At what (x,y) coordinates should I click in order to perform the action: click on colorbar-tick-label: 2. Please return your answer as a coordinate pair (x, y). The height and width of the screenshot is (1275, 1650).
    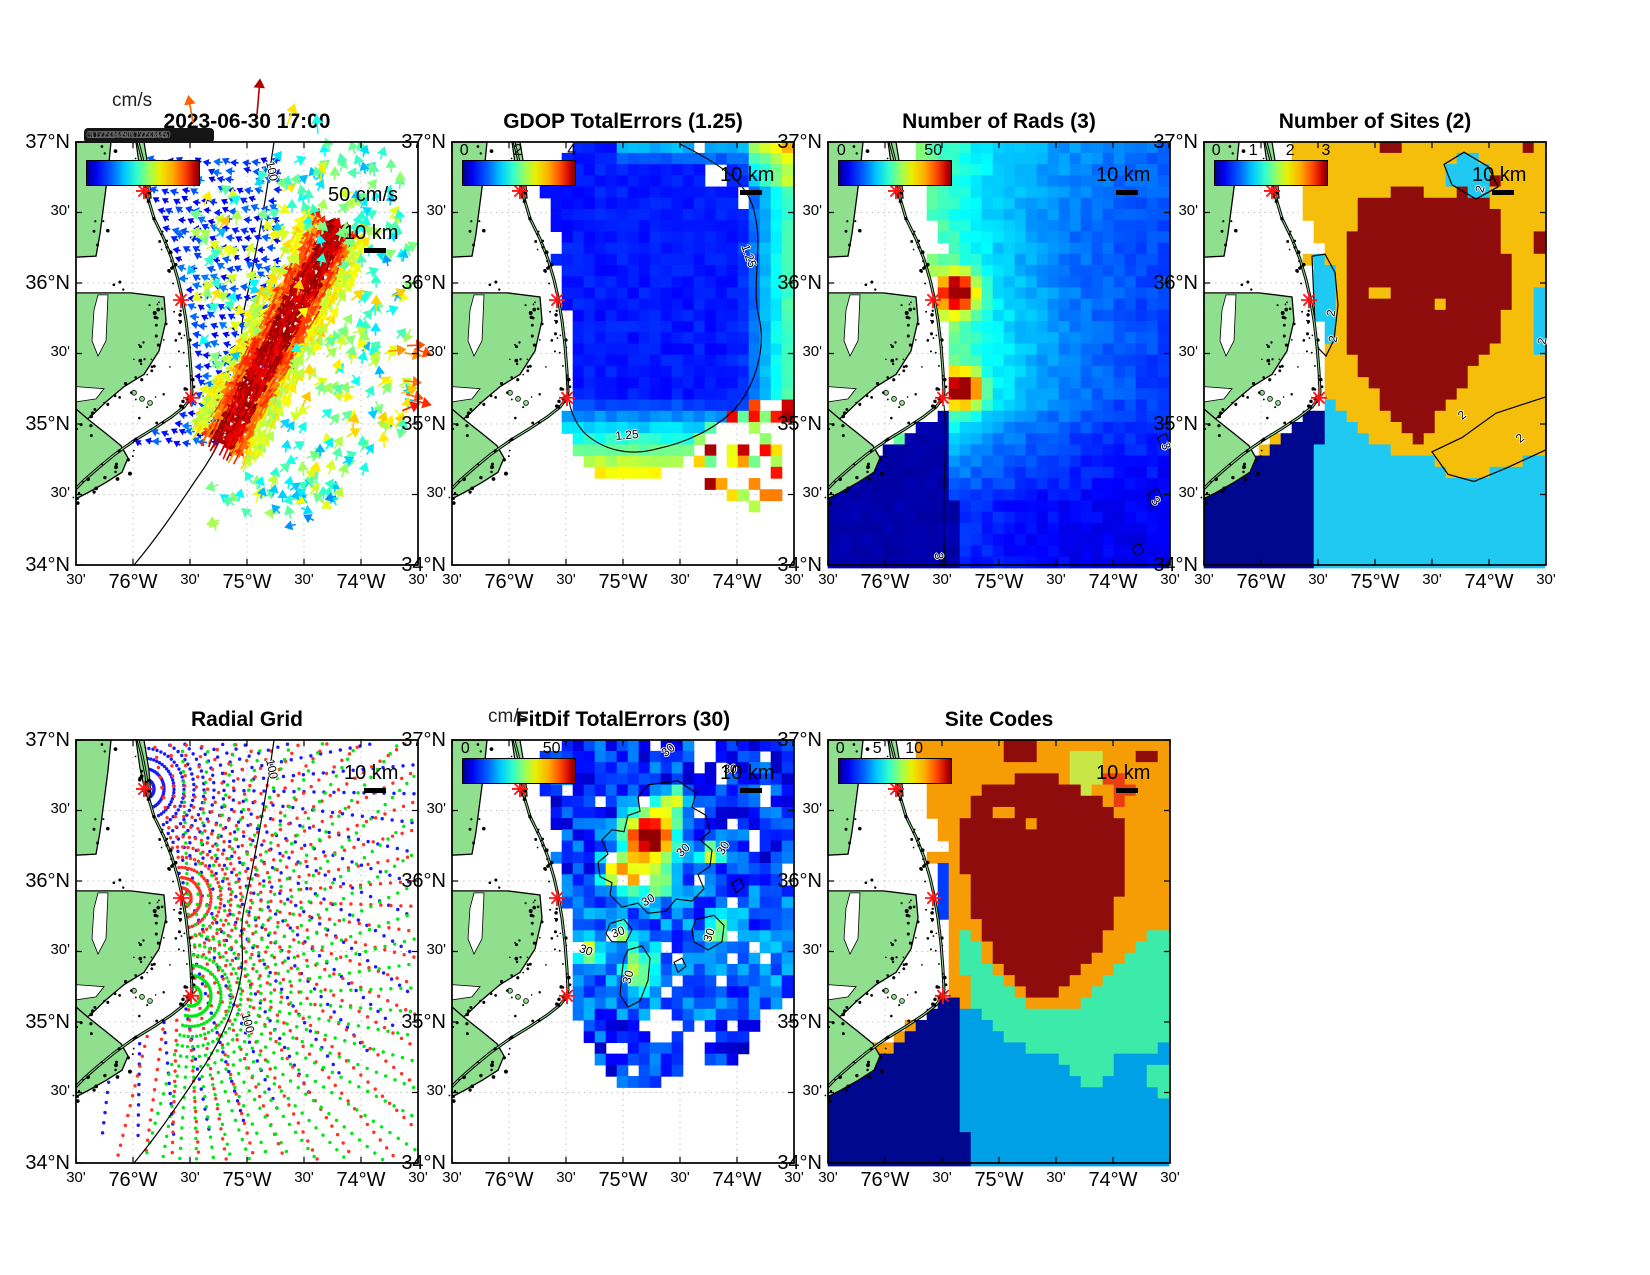
    Looking at the image, I should click on (518, 150).